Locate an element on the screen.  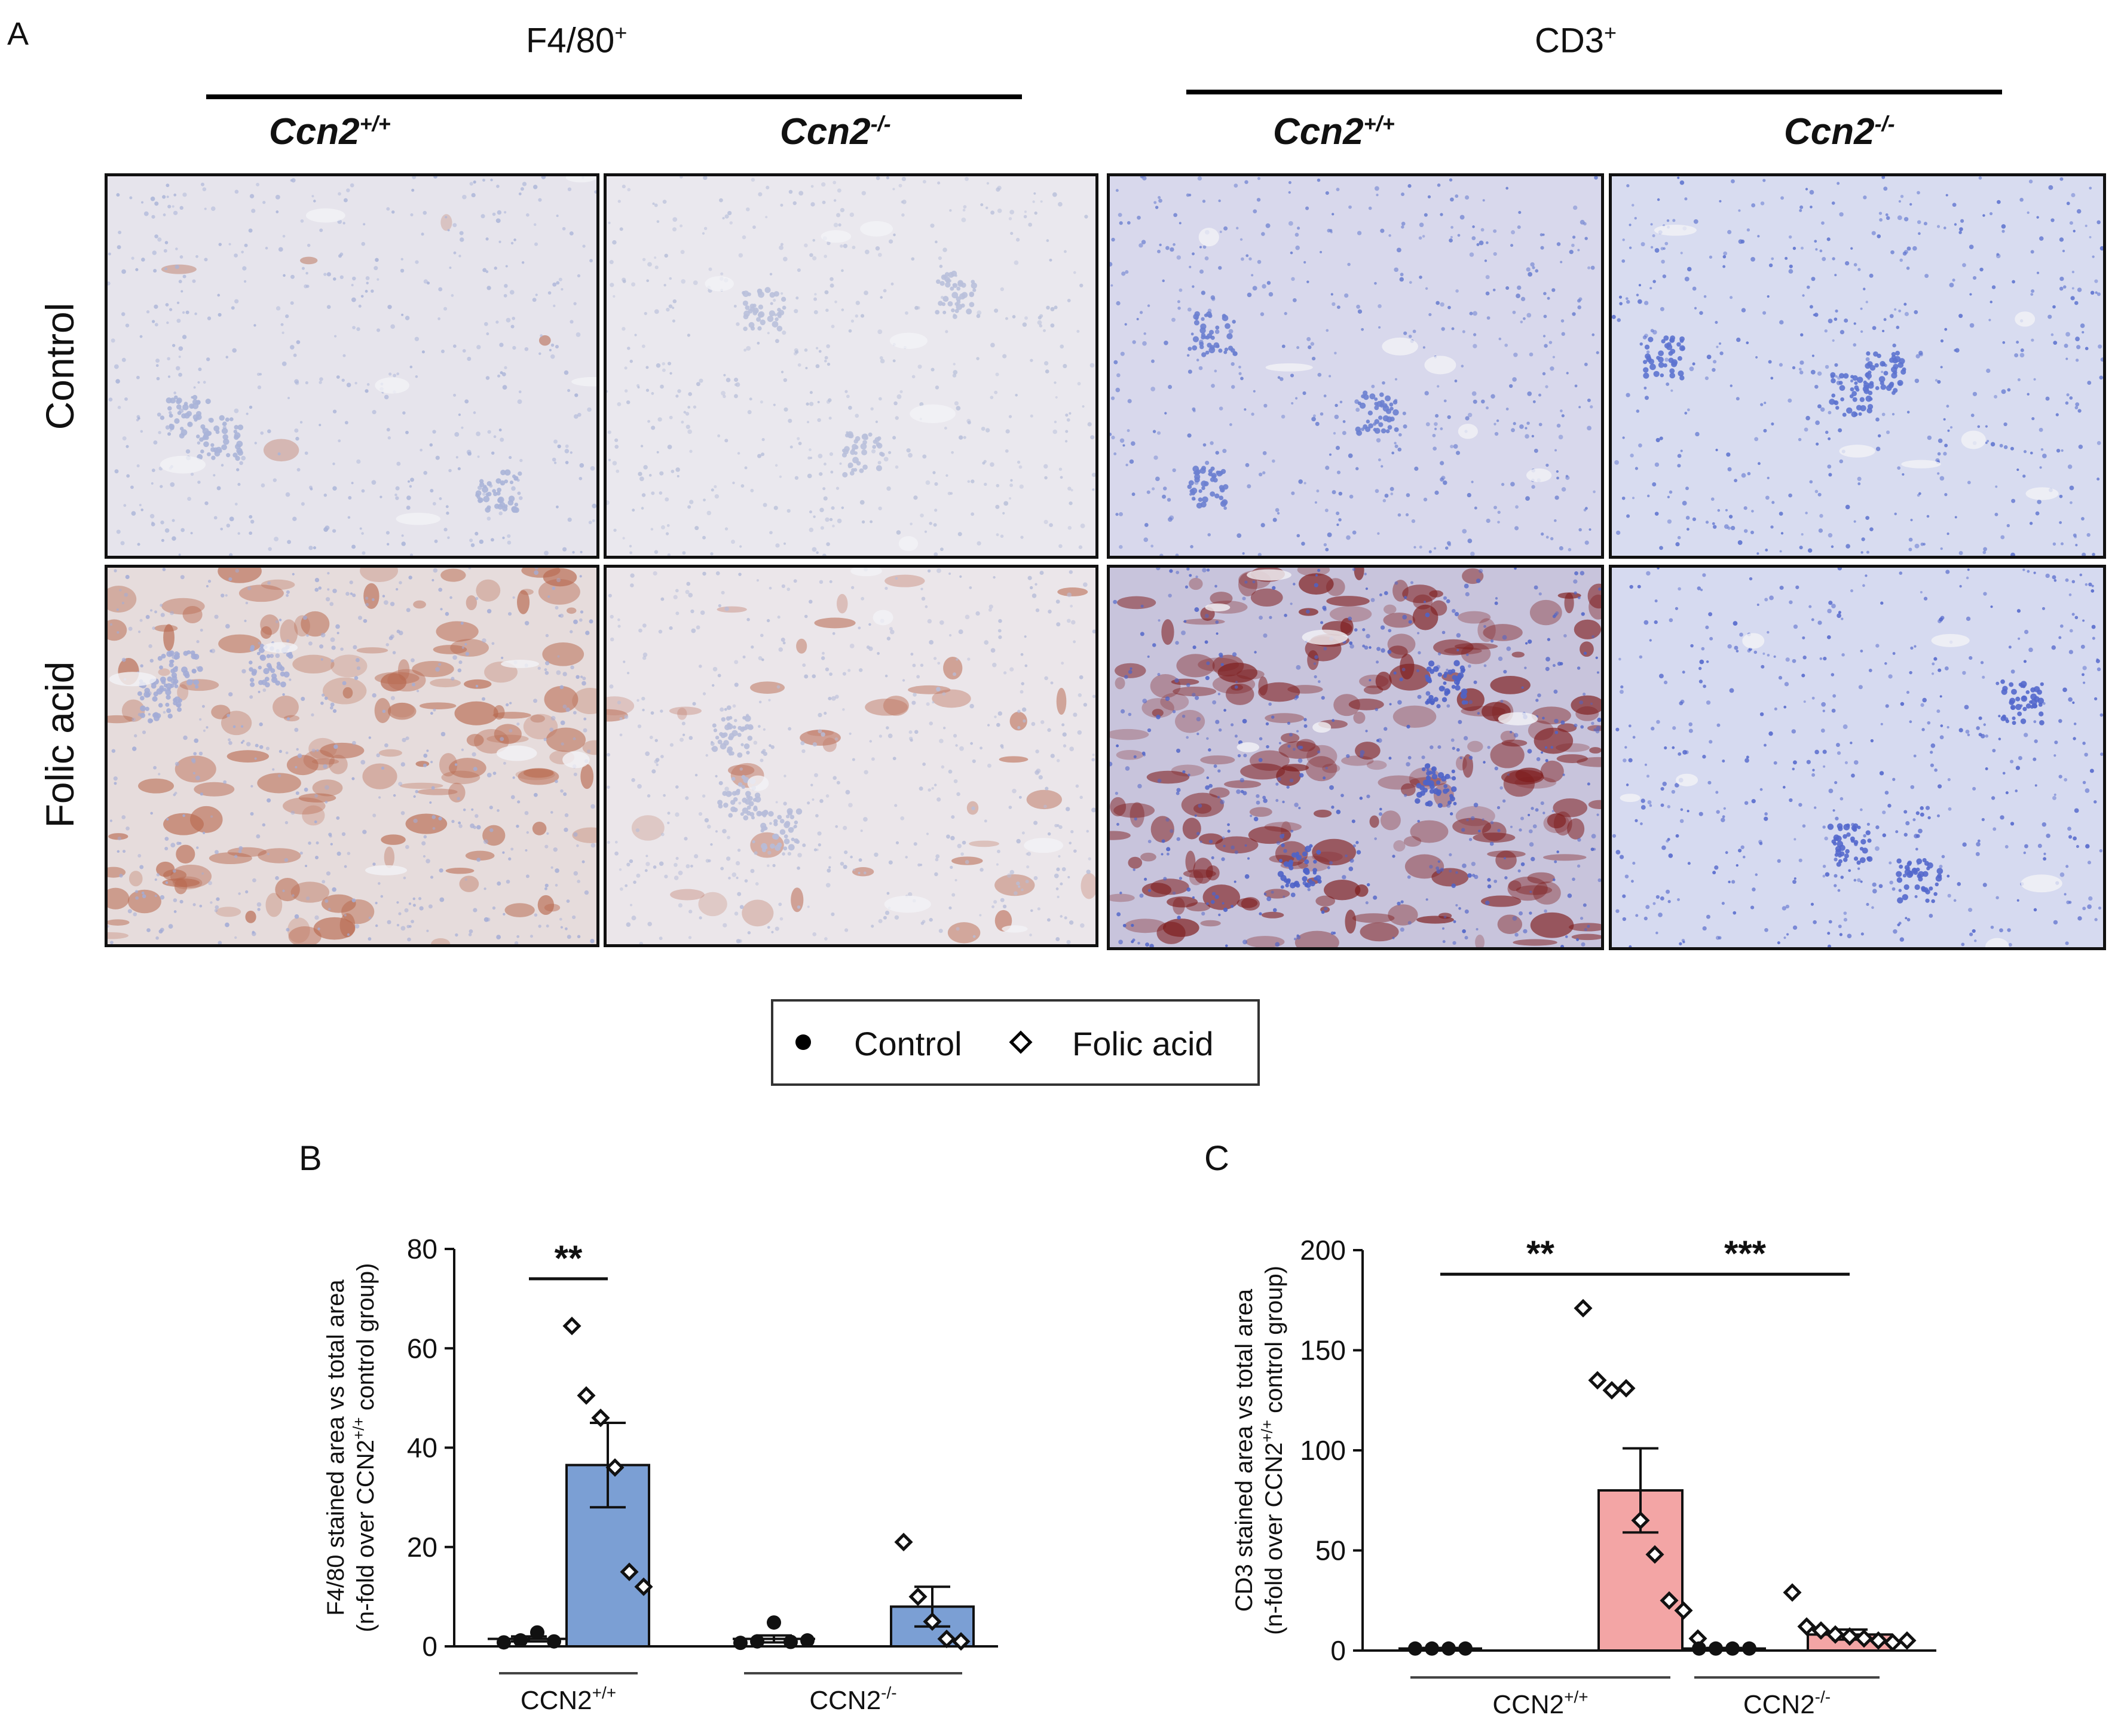
micrograph-cd3-wt-folic is located at coordinates (1355, 757).